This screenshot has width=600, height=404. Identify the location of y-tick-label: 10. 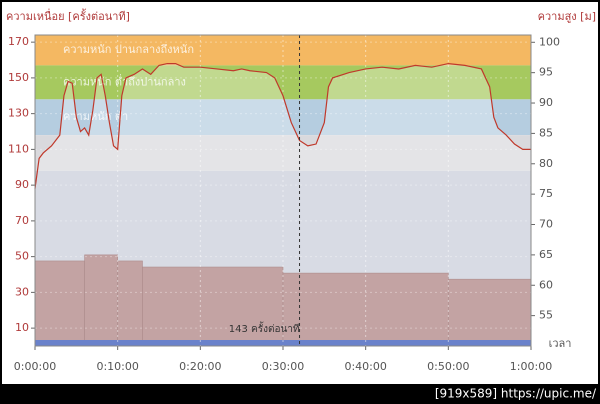
(22, 327).